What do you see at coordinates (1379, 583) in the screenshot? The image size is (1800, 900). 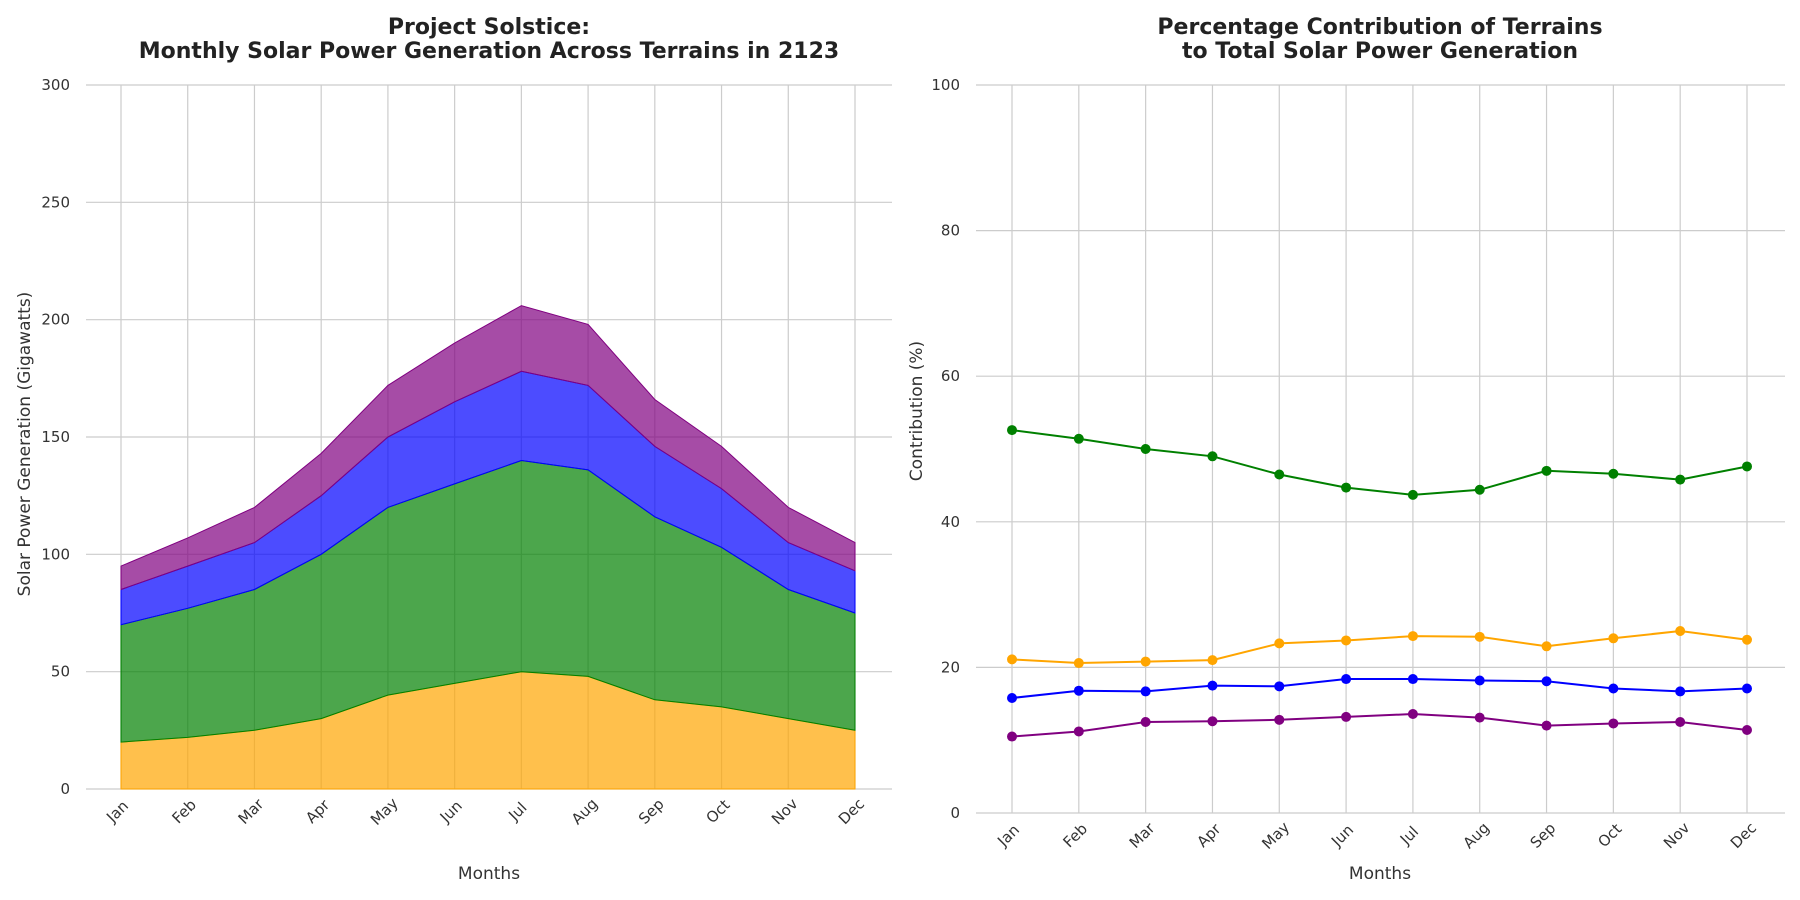 I see `line-series` at bounding box center [1379, 583].